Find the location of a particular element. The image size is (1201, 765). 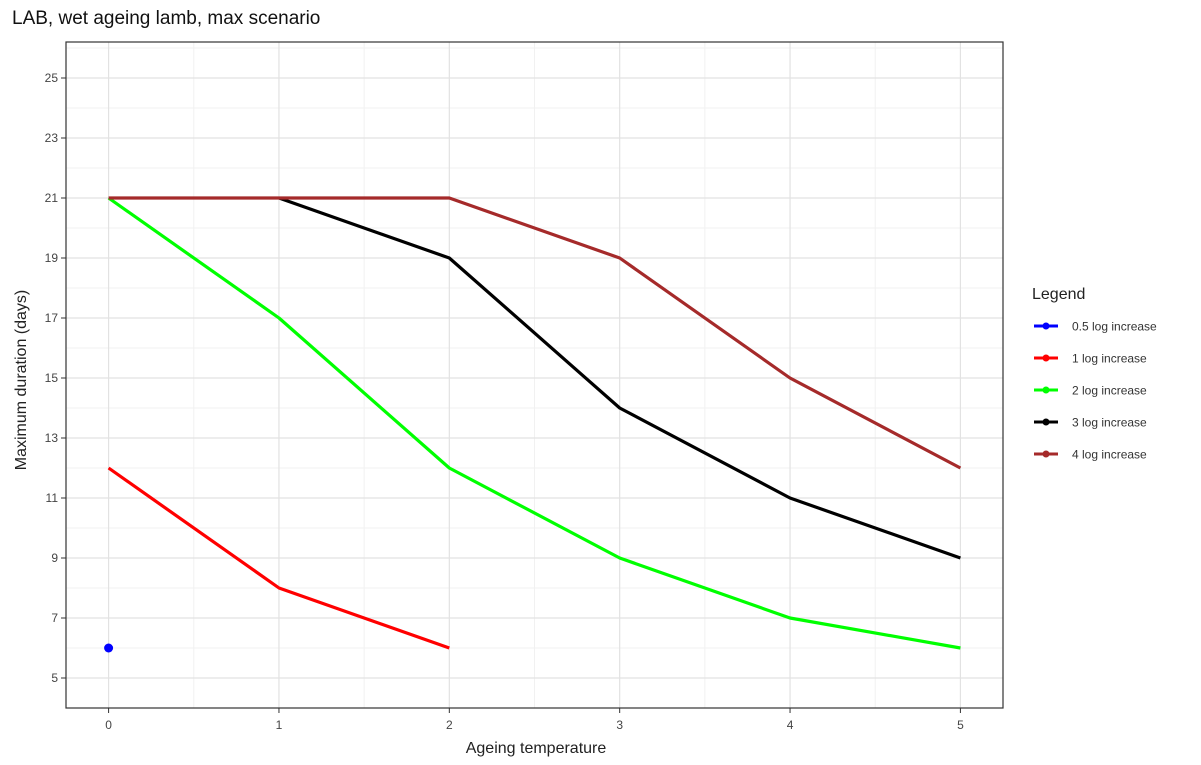

legend-label: 0.5 log increase is located at coordinates (1114, 327).